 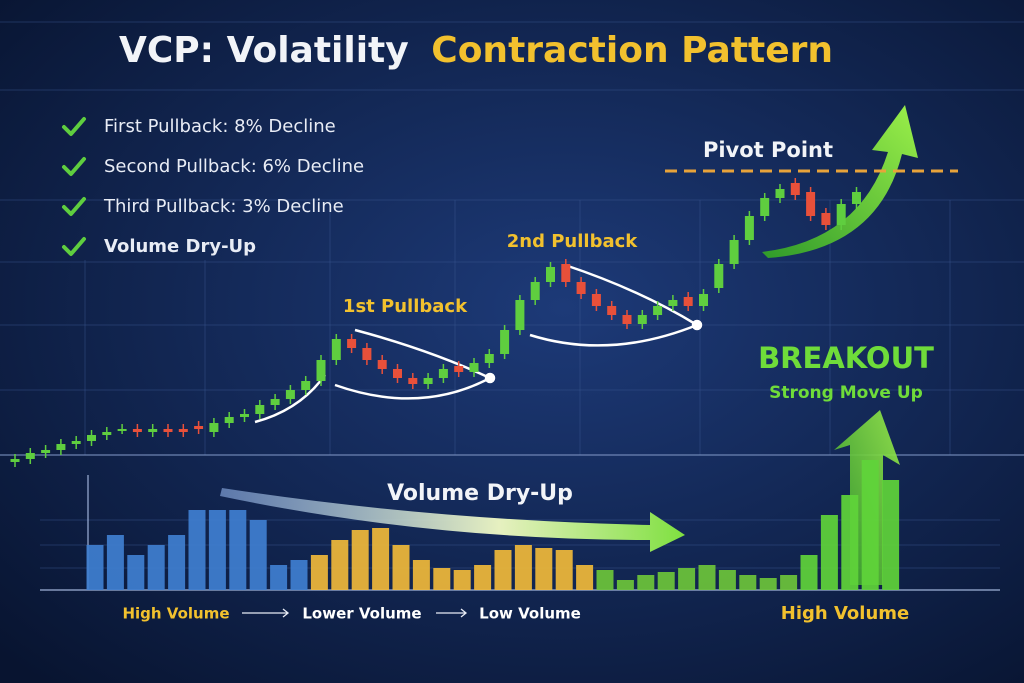 What do you see at coordinates (846, 393) in the screenshot?
I see `breakout-sub: Strong Move Up` at bounding box center [846, 393].